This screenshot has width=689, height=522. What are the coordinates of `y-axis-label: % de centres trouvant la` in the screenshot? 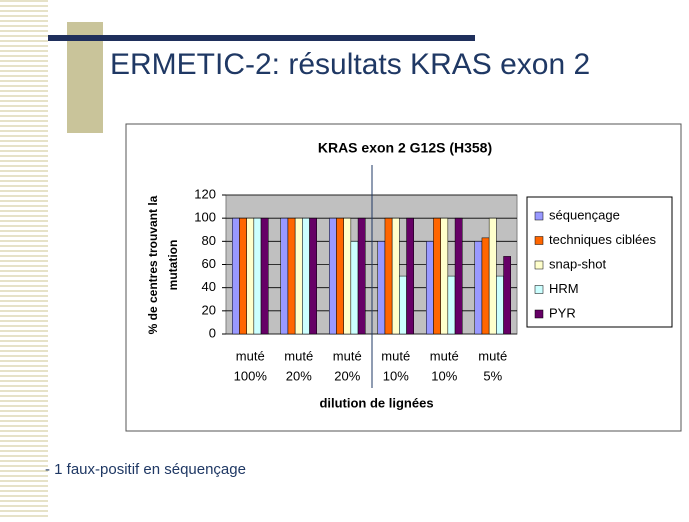 It's located at (153, 264).